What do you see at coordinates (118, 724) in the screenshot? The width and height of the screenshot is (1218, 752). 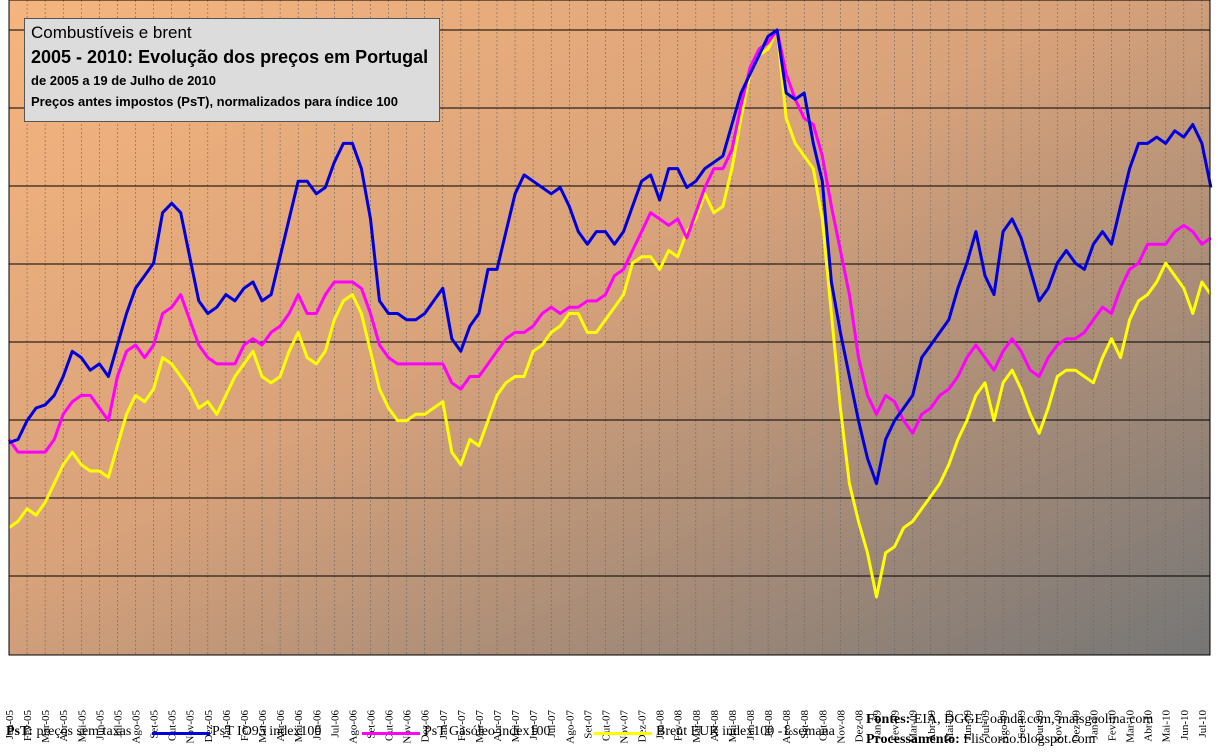 I see `x-tick-label: Jul-05` at bounding box center [118, 724].